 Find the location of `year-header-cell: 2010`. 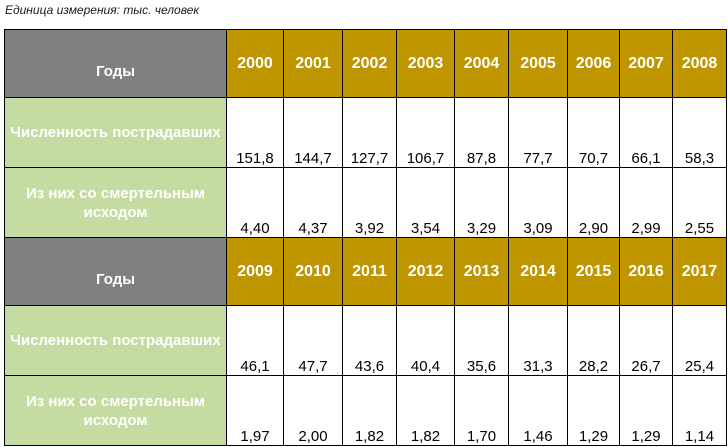

year-header-cell: 2010 is located at coordinates (313, 271).